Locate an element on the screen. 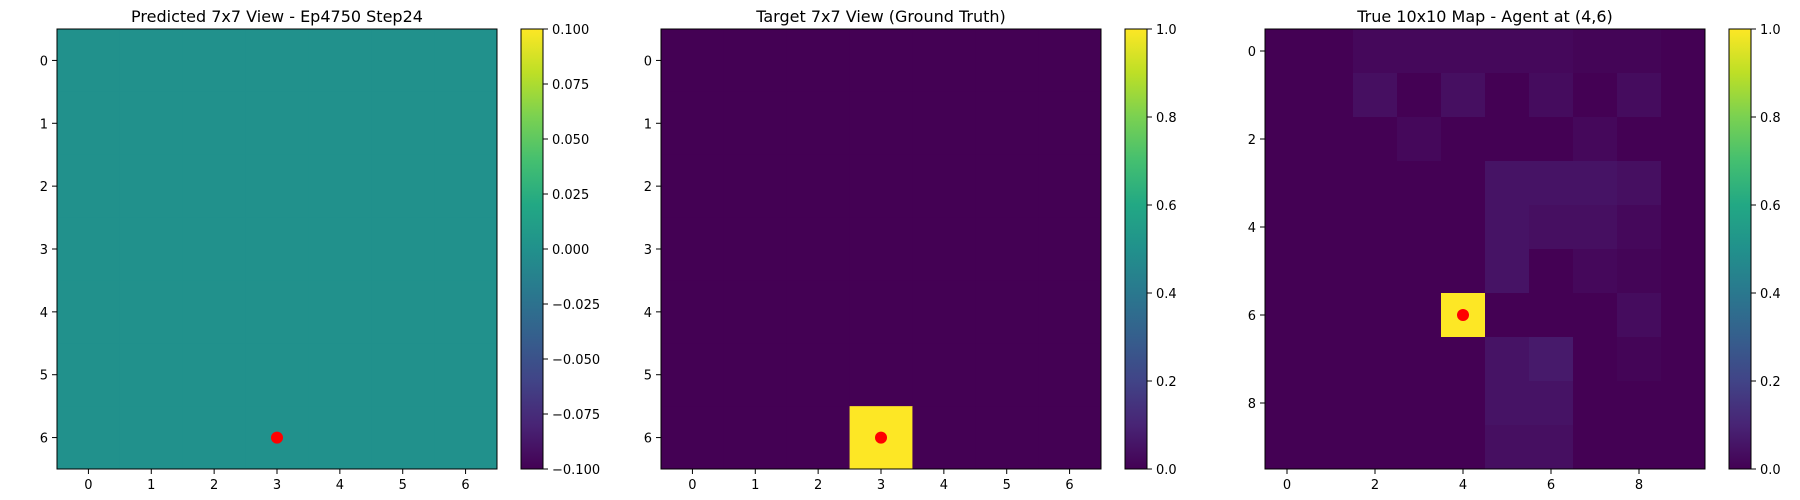 Image resolution: width=1800 pixels, height=500 pixels. x-tick-label: 3 is located at coordinates (881, 485).